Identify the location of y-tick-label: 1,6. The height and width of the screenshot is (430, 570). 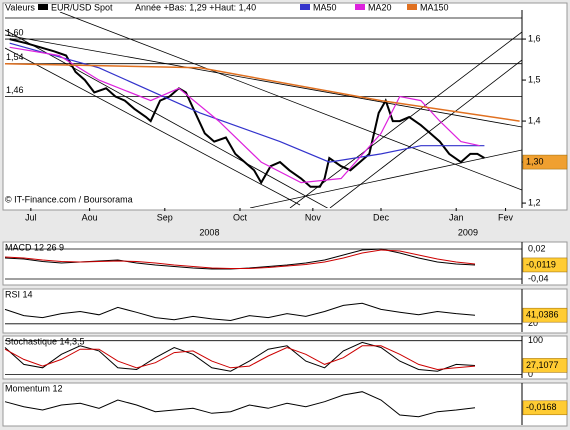
(534, 38).